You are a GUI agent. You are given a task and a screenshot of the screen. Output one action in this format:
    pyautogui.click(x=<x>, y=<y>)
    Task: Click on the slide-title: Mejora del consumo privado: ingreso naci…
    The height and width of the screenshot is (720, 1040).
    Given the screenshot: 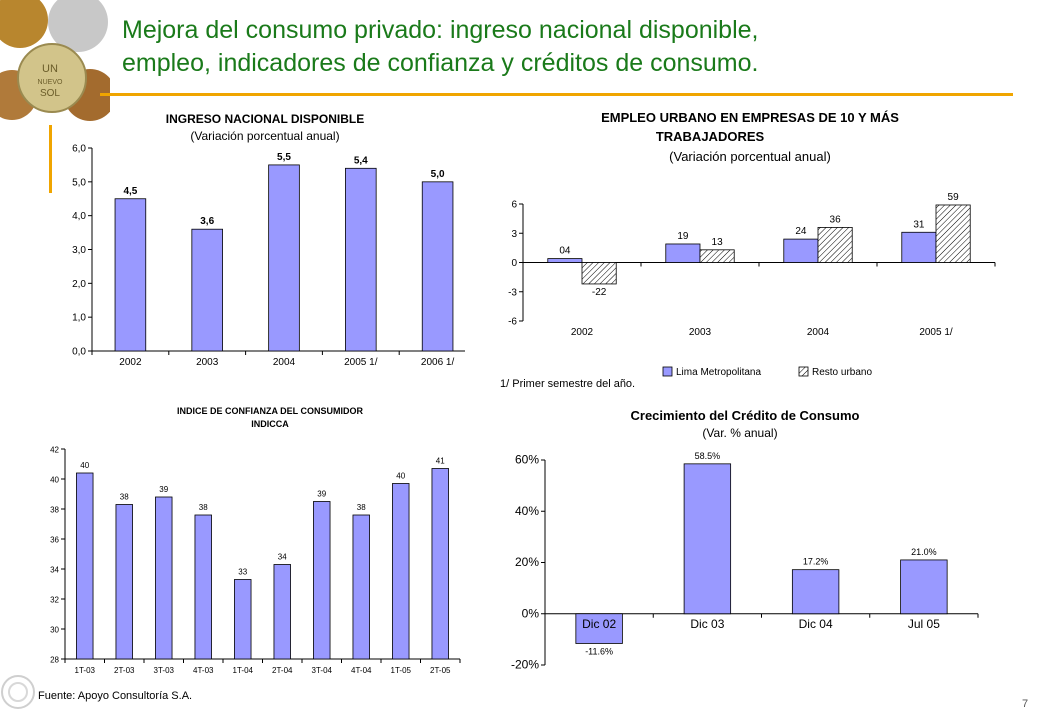 What is the action you would take?
    pyautogui.click(x=572, y=47)
    